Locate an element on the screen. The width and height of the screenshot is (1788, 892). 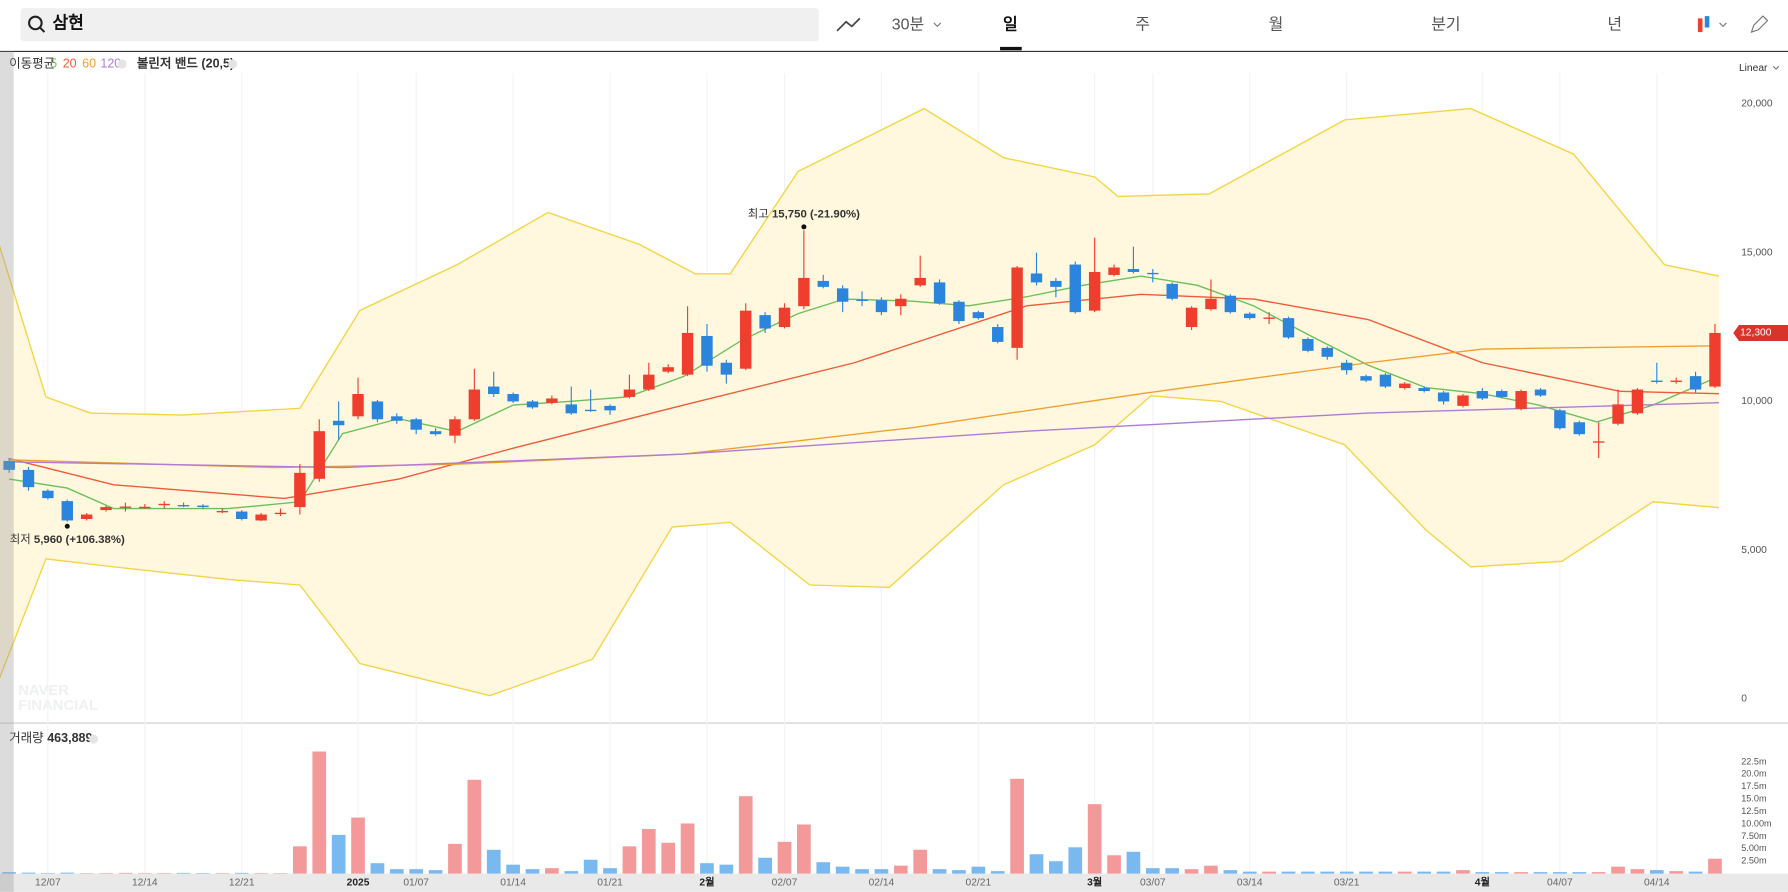
search-box is located at coordinates (419, 25).